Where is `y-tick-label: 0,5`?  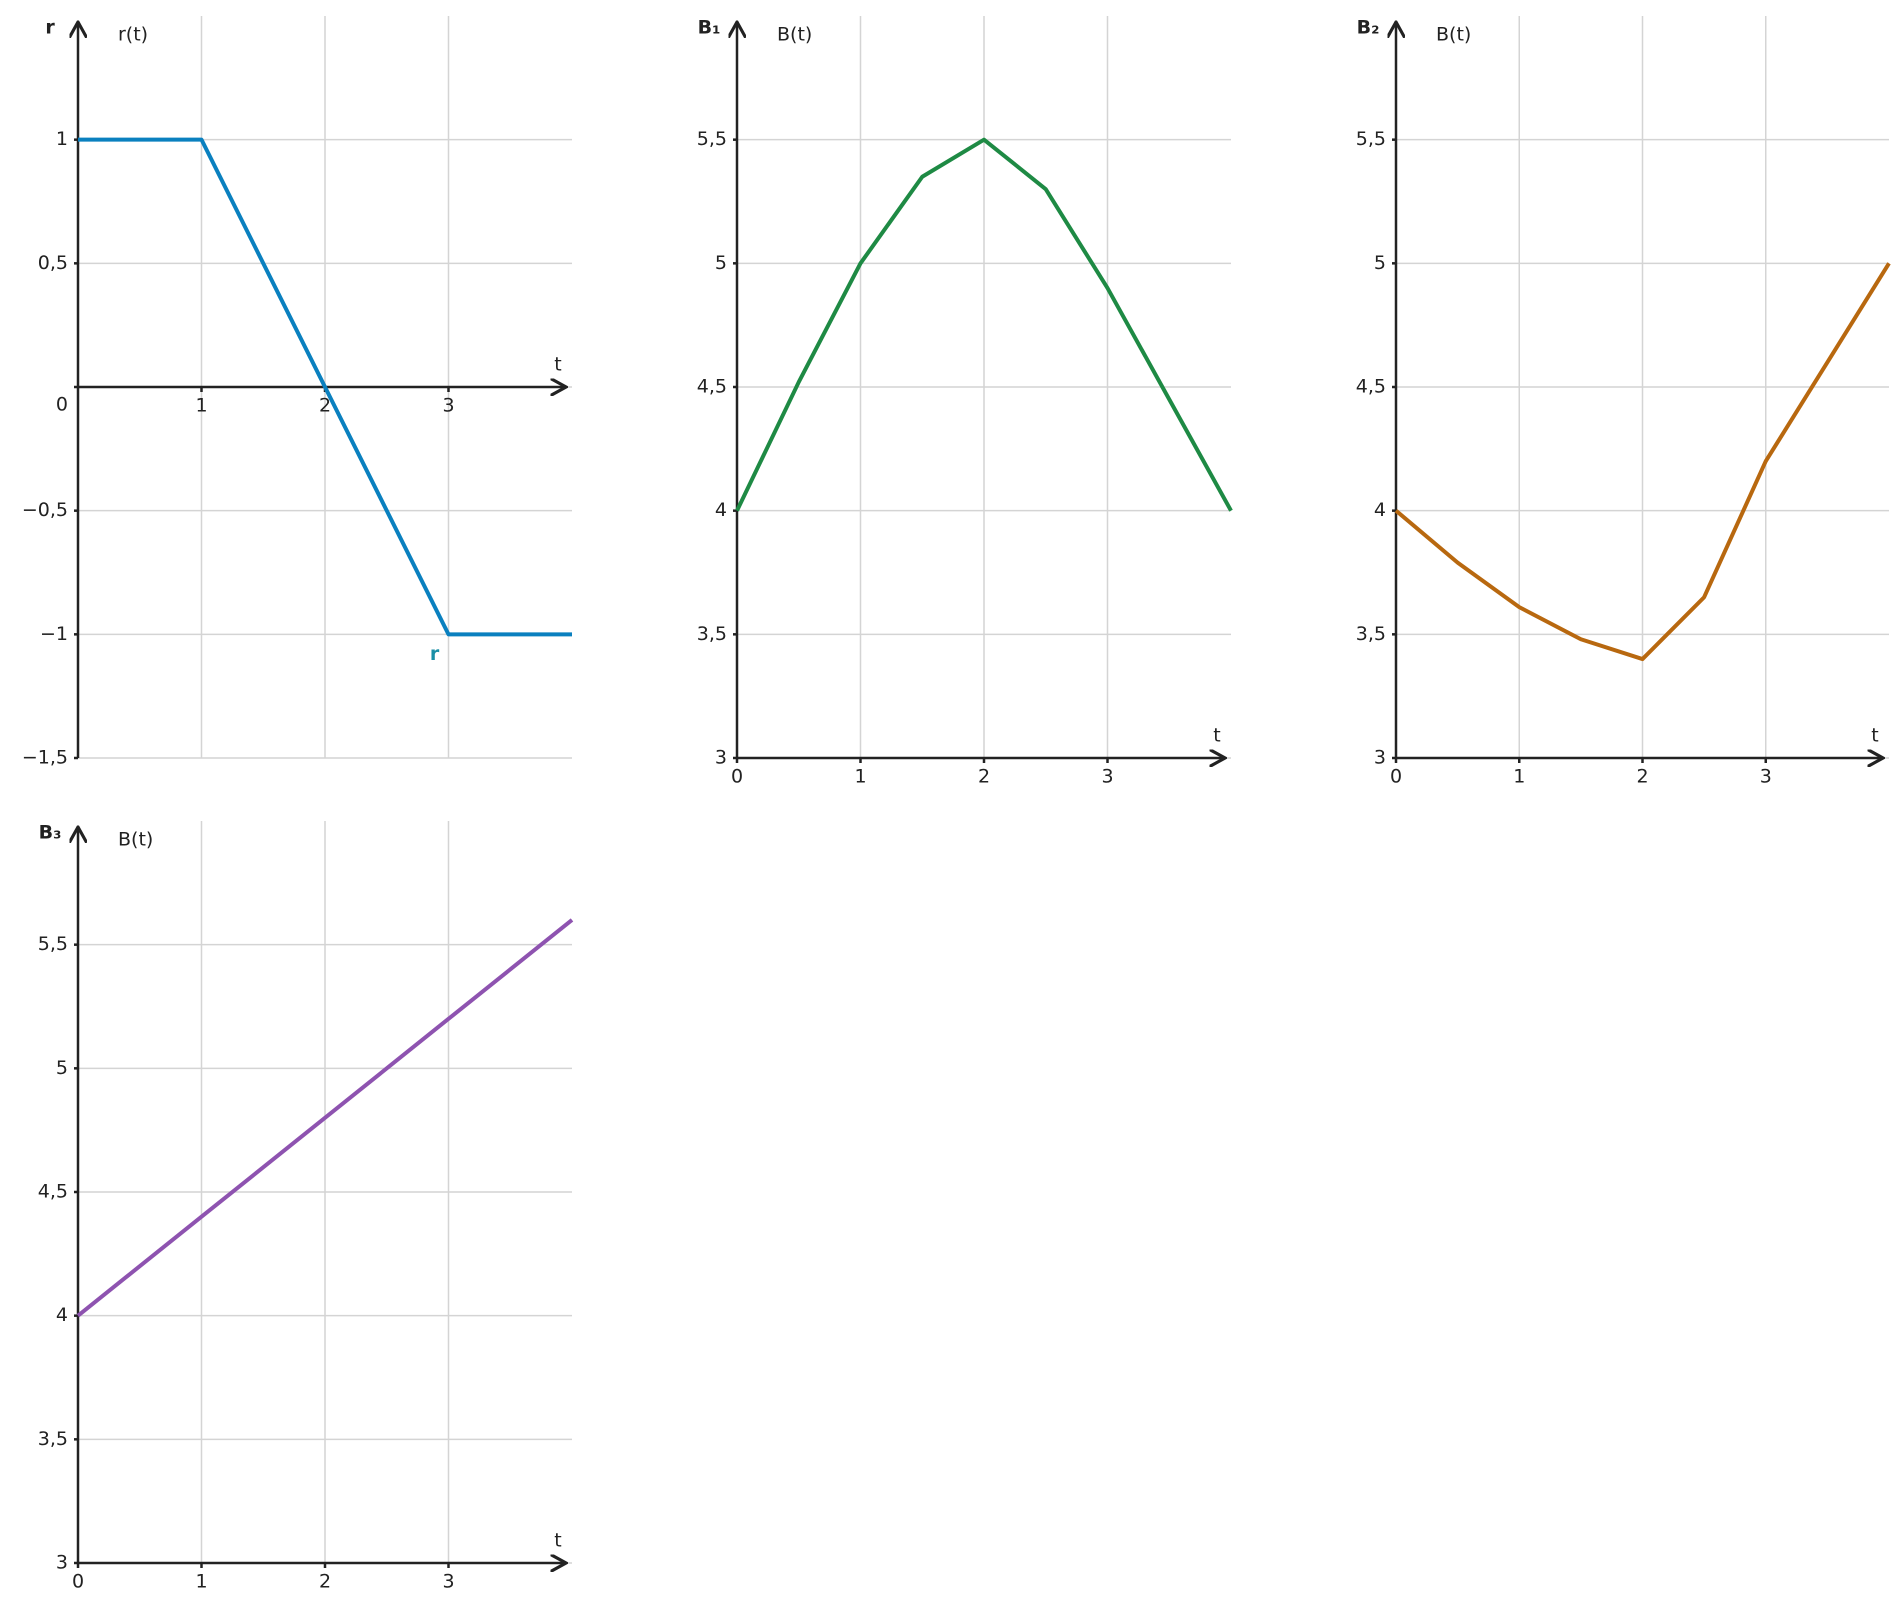 y-tick-label: 0,5 is located at coordinates (53, 263).